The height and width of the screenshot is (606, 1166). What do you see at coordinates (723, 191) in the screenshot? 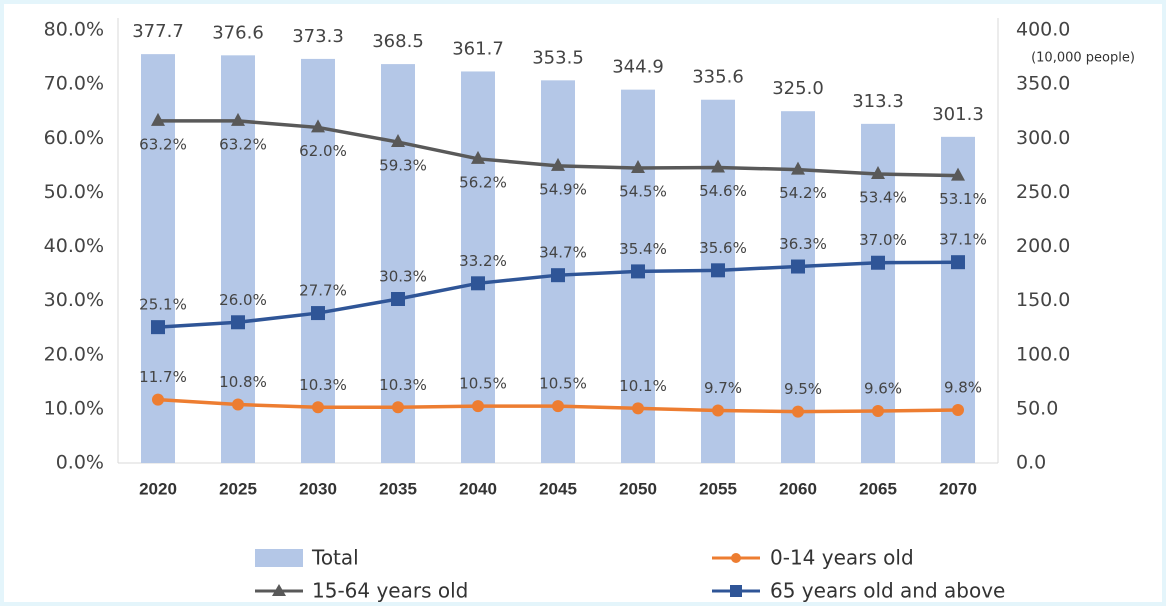
I see `data-label: 54.6%` at bounding box center [723, 191].